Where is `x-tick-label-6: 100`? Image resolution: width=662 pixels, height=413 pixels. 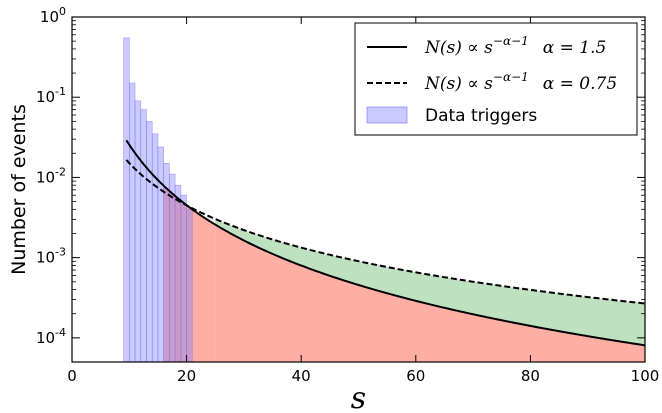
x-tick-label-6: 100 is located at coordinates (645, 376).